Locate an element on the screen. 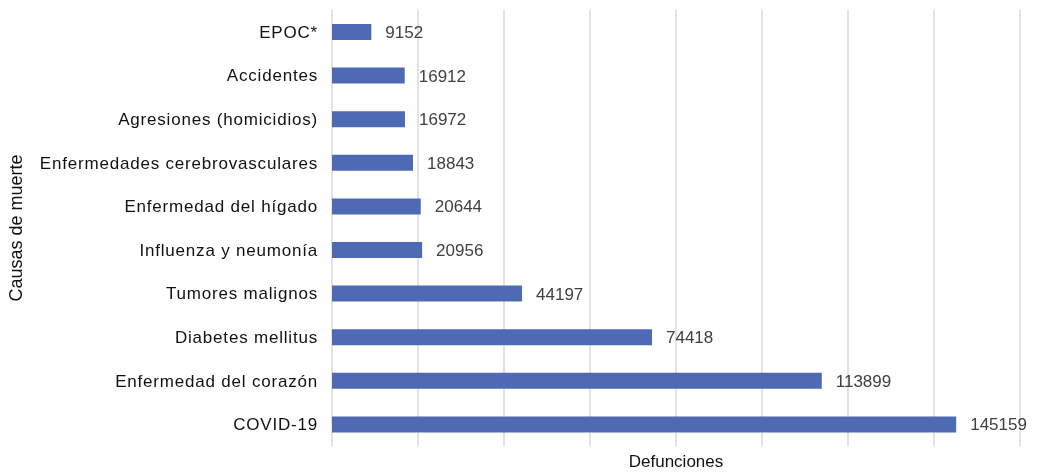 This screenshot has height=475, width=1043. data-label: 9152 is located at coordinates (404, 33).